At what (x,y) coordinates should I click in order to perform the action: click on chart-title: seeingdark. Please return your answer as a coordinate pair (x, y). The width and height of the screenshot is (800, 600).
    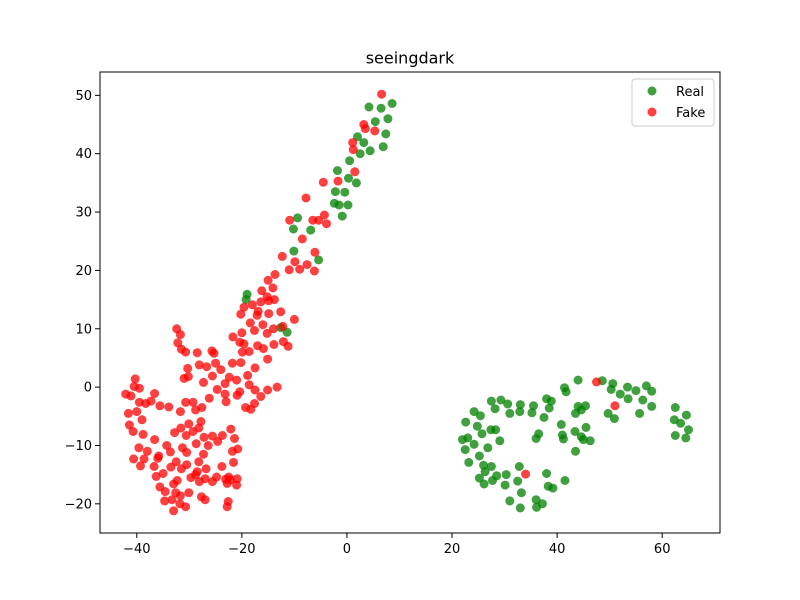
    Looking at the image, I should click on (410, 58).